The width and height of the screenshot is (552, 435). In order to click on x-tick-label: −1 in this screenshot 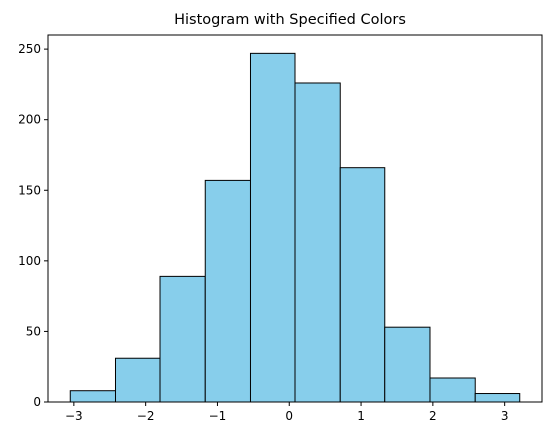, I will do `click(218, 416)`.